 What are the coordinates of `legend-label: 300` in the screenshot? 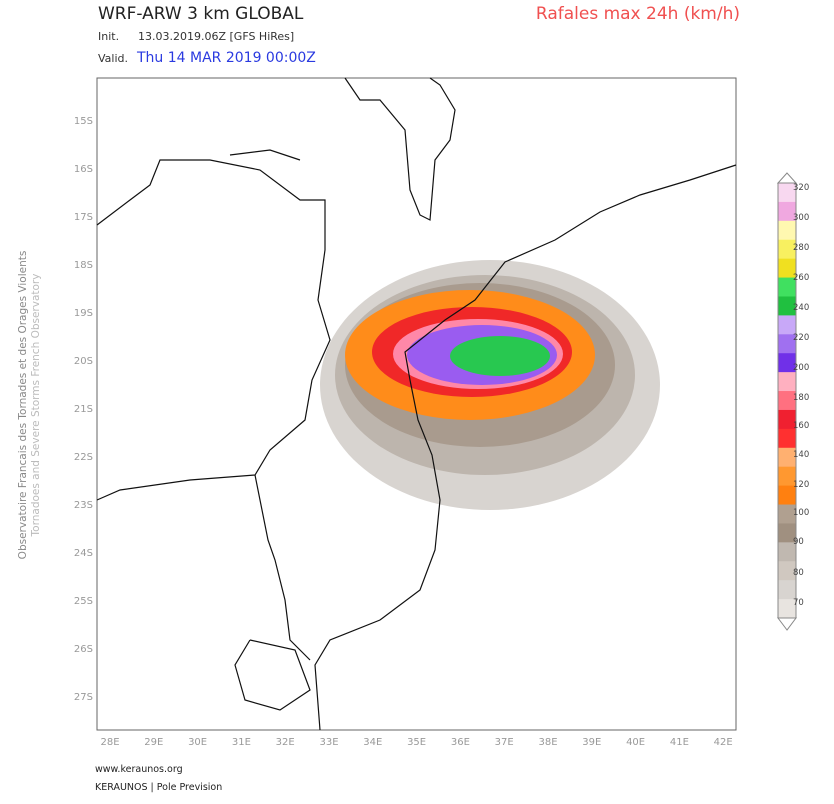 It's located at (801, 218).